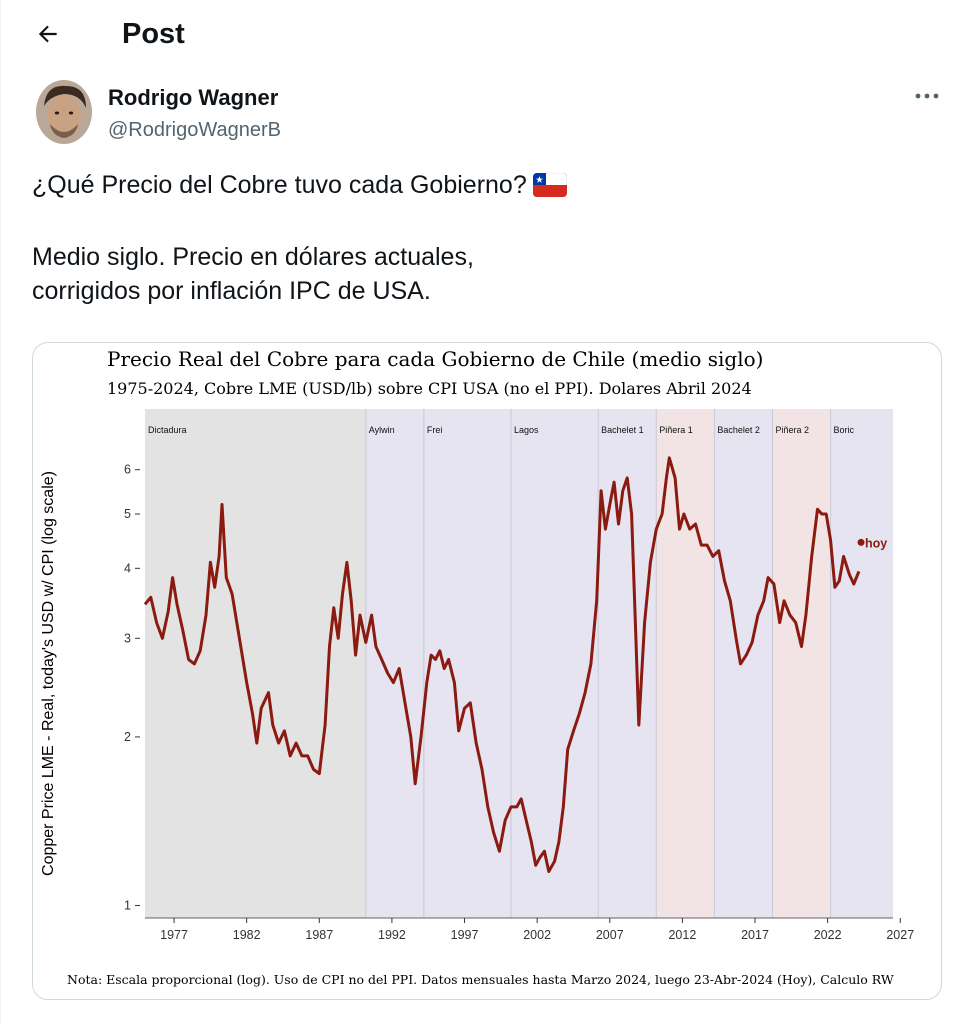  I want to click on post-line-3: corrigidos por inflación IPC de USA., so click(231, 291).